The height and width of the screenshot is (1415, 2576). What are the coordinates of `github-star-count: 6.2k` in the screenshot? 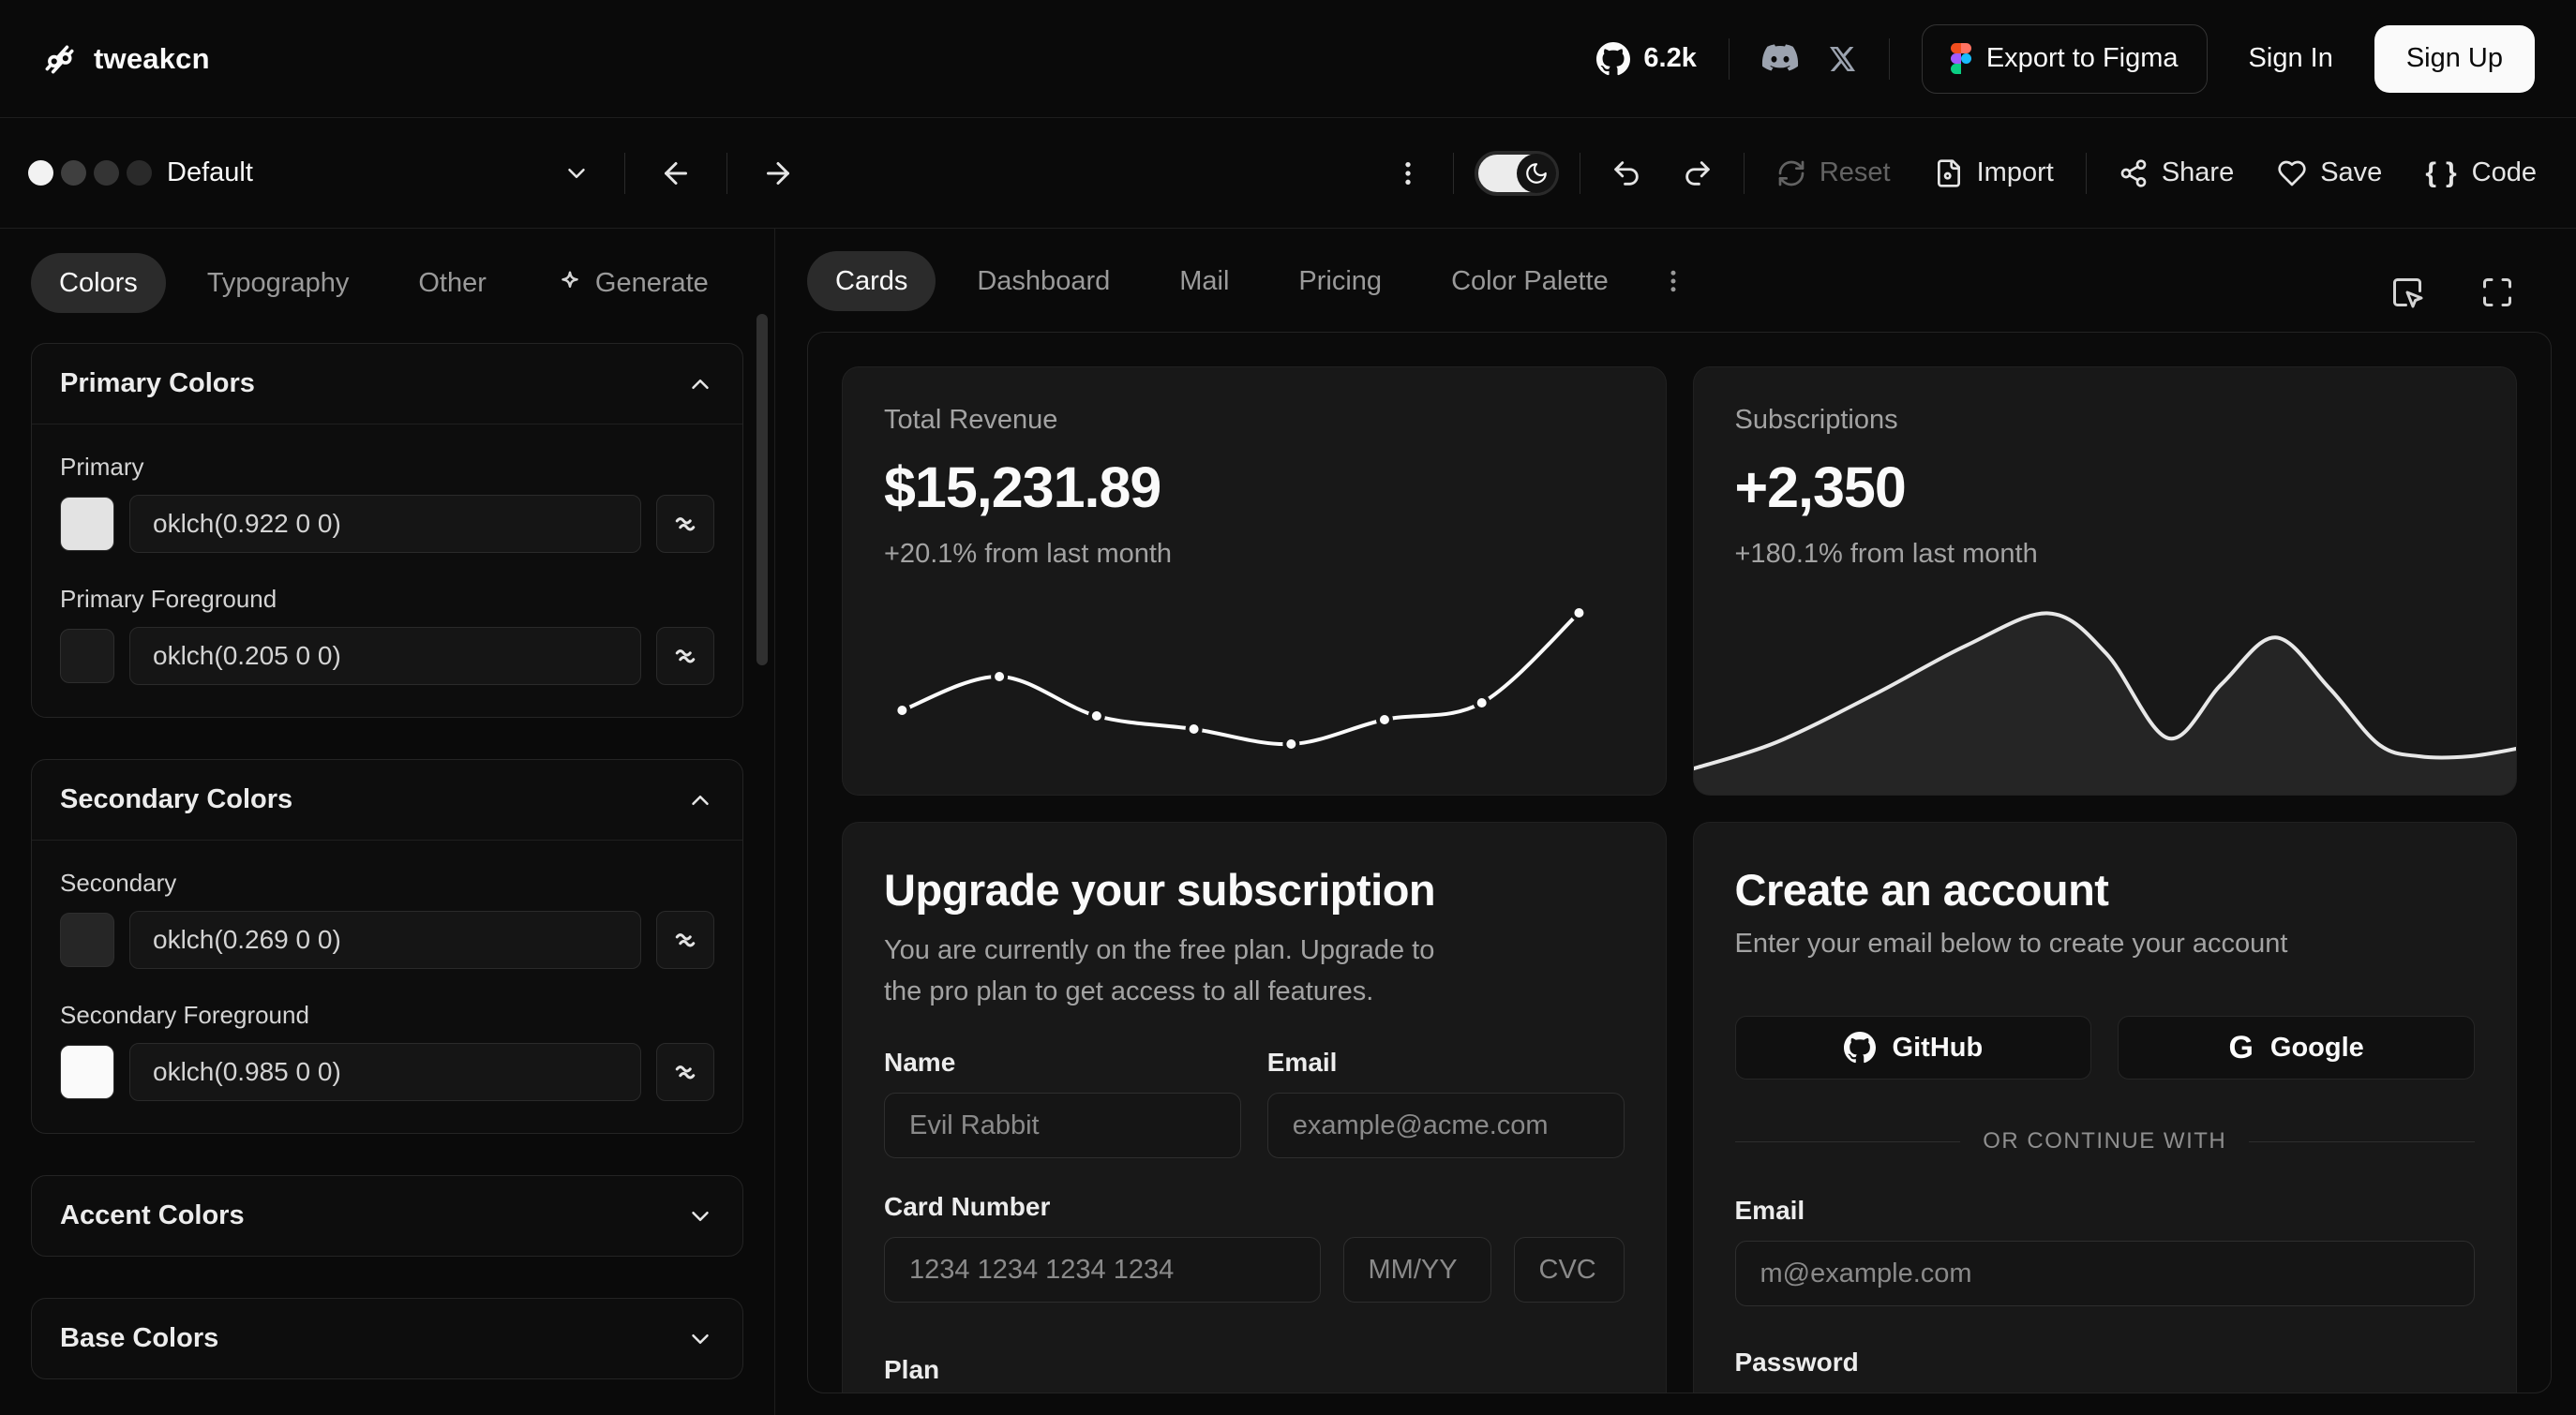 It's located at (1670, 58).